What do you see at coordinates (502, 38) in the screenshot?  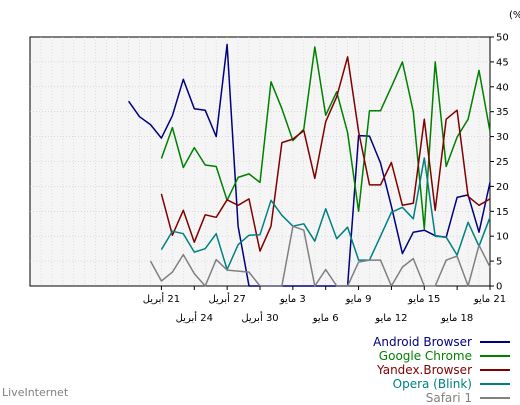 I see `y-tick-label: 50` at bounding box center [502, 38].